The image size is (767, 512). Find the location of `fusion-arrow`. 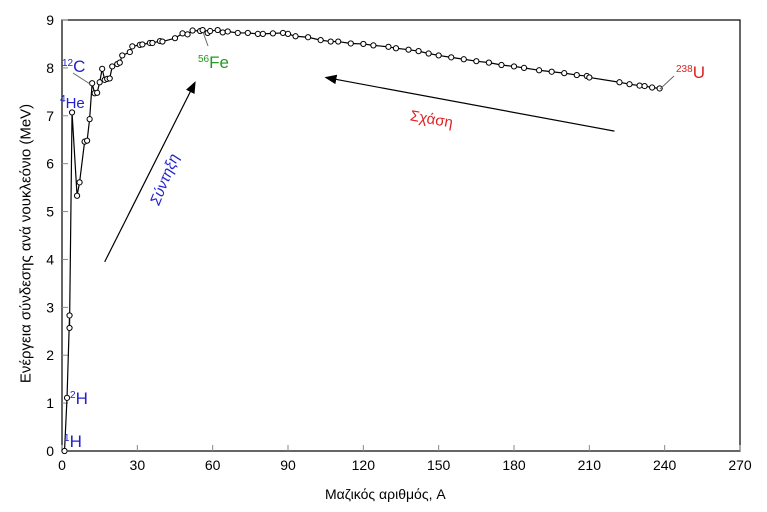

fusion-arrow is located at coordinates (150, 172).